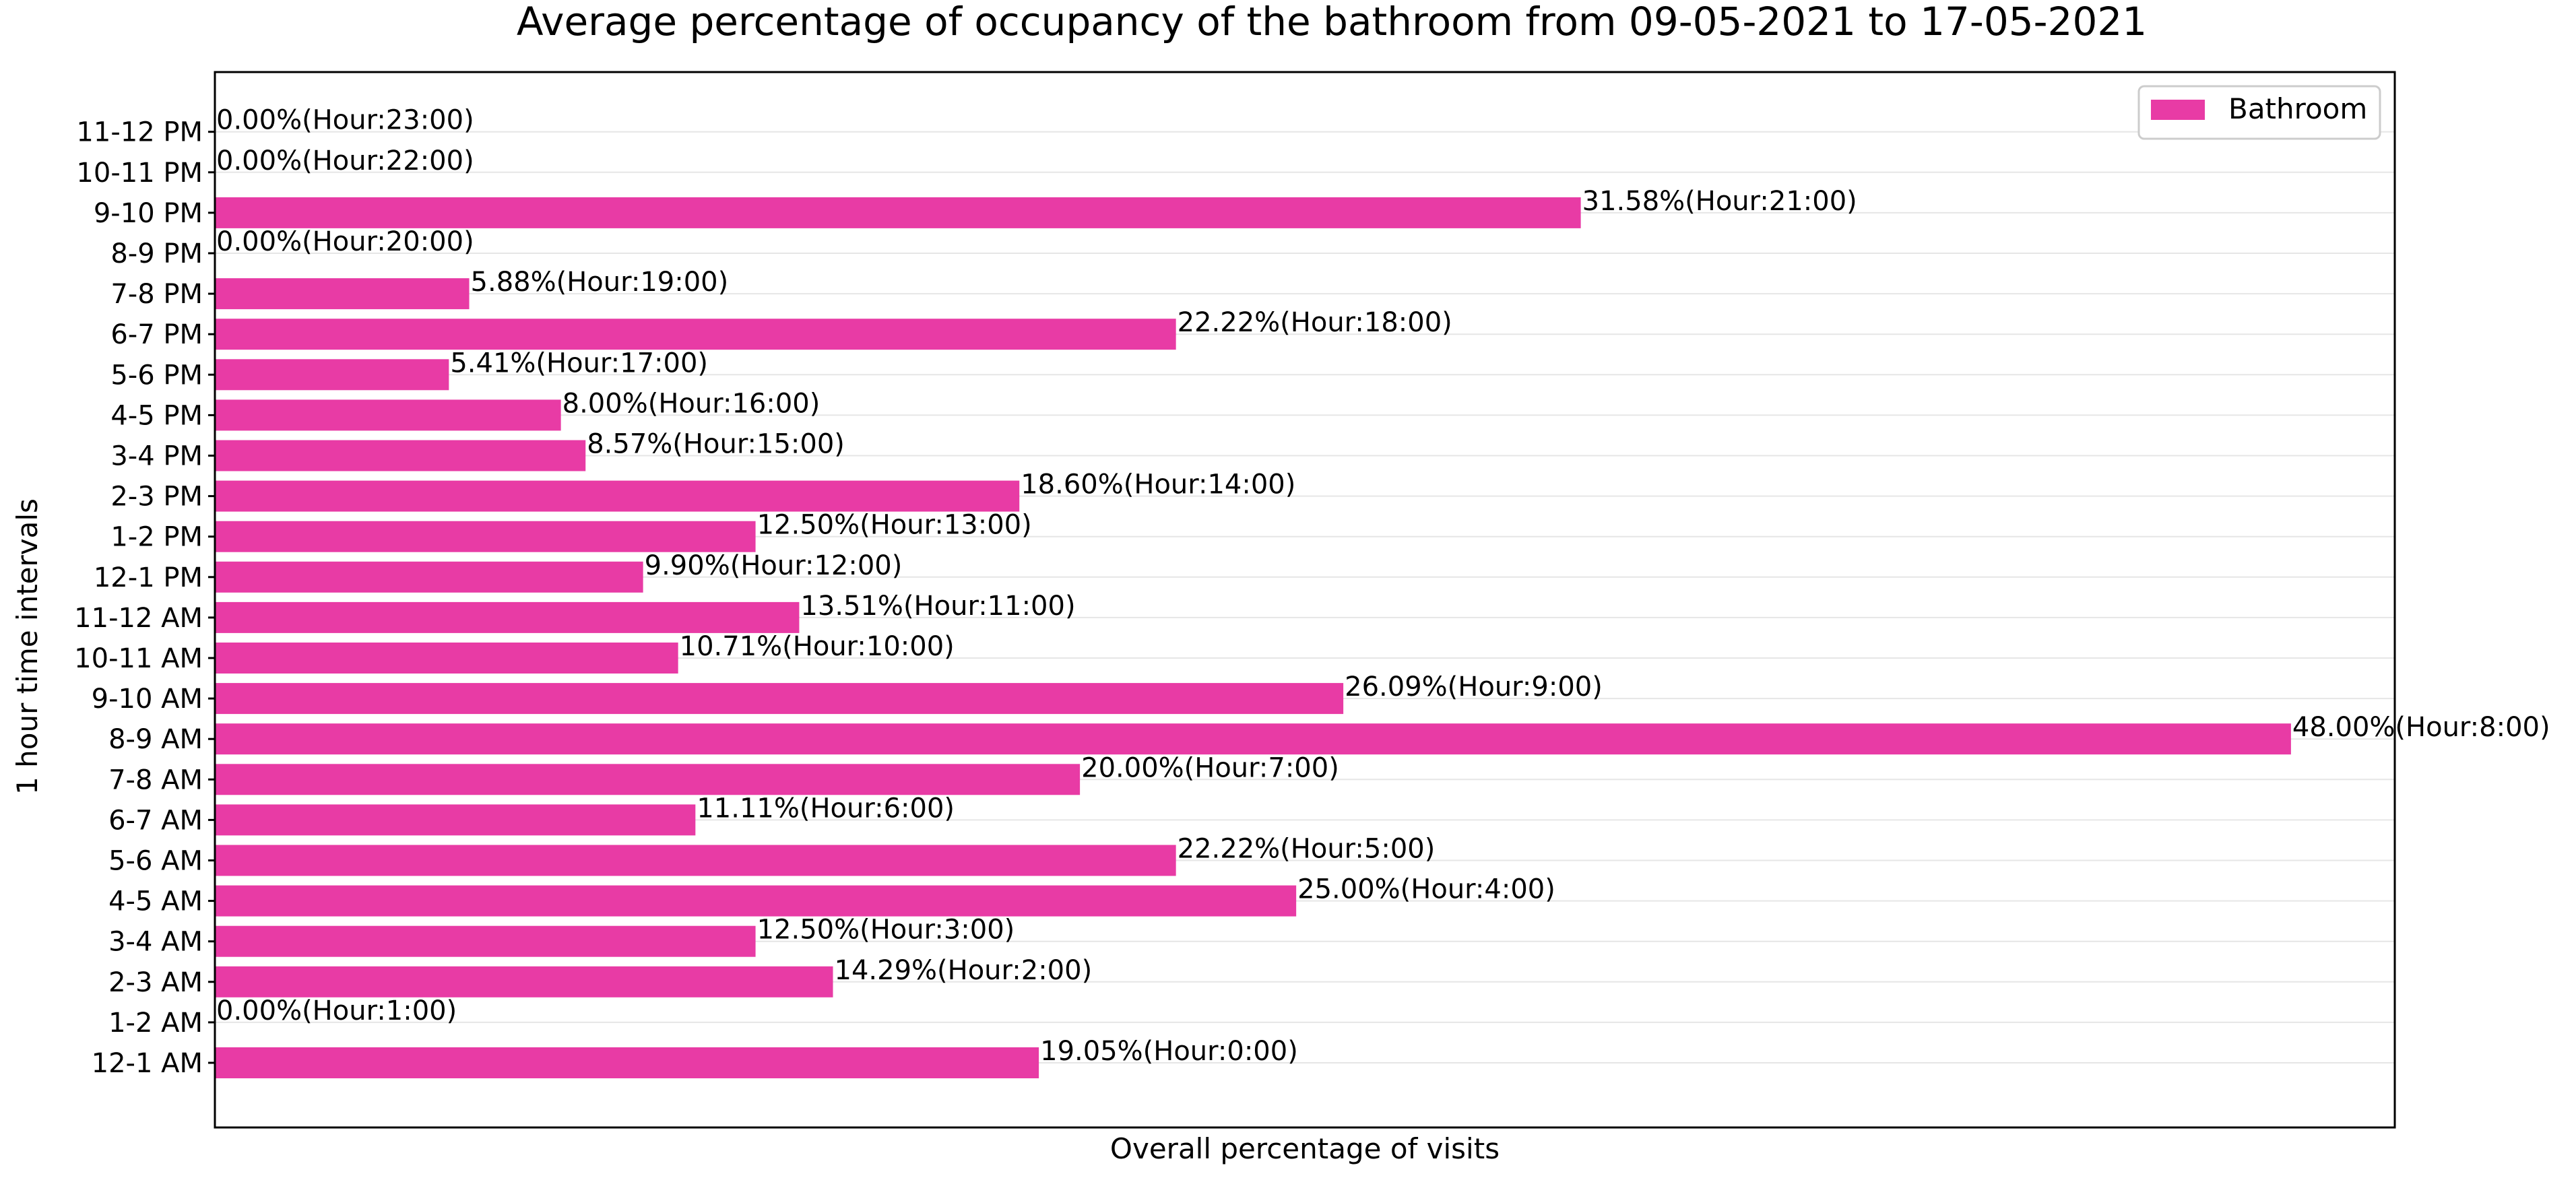 The image size is (2576, 1180). What do you see at coordinates (485, 941) in the screenshot?
I see `bar-3-4-am` at bounding box center [485, 941].